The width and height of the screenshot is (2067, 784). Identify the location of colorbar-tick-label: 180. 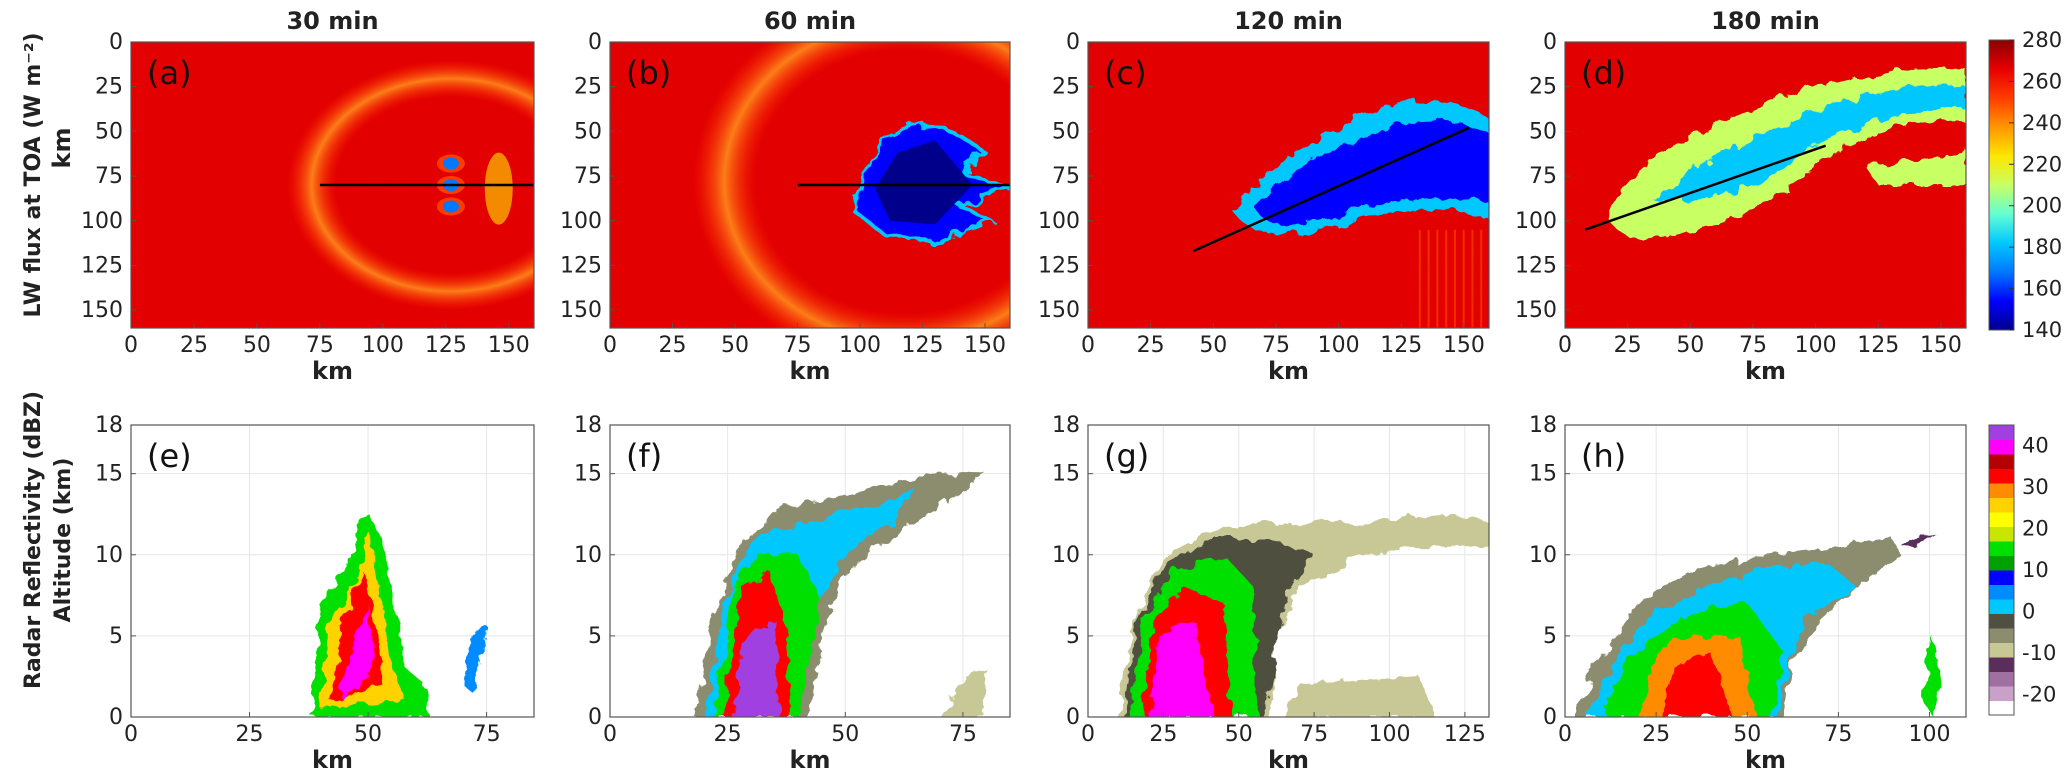
(2042, 247).